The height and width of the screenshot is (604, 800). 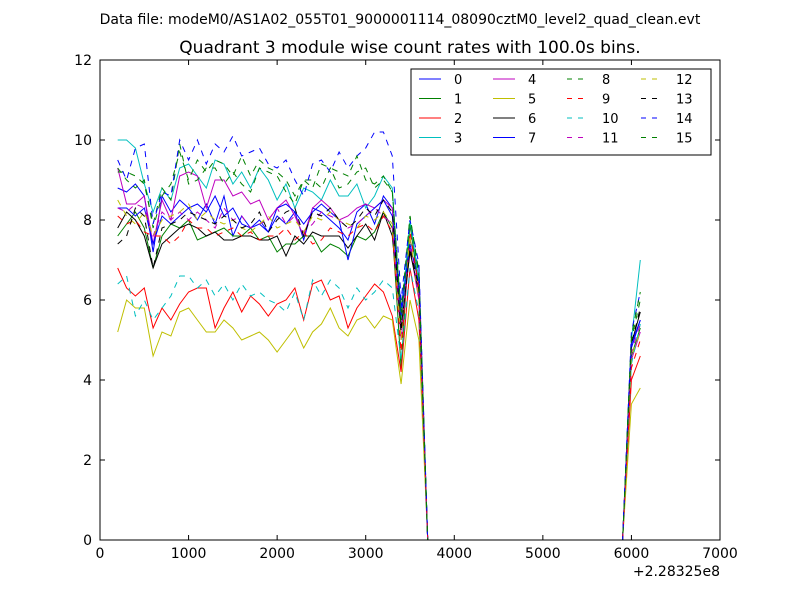 What do you see at coordinates (532, 139) in the screenshot?
I see `legend-label-7: 7` at bounding box center [532, 139].